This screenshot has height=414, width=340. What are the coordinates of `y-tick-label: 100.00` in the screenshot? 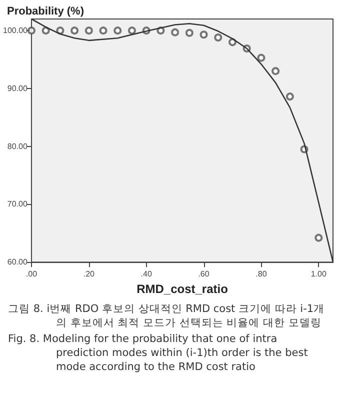 It's located at (15, 31).